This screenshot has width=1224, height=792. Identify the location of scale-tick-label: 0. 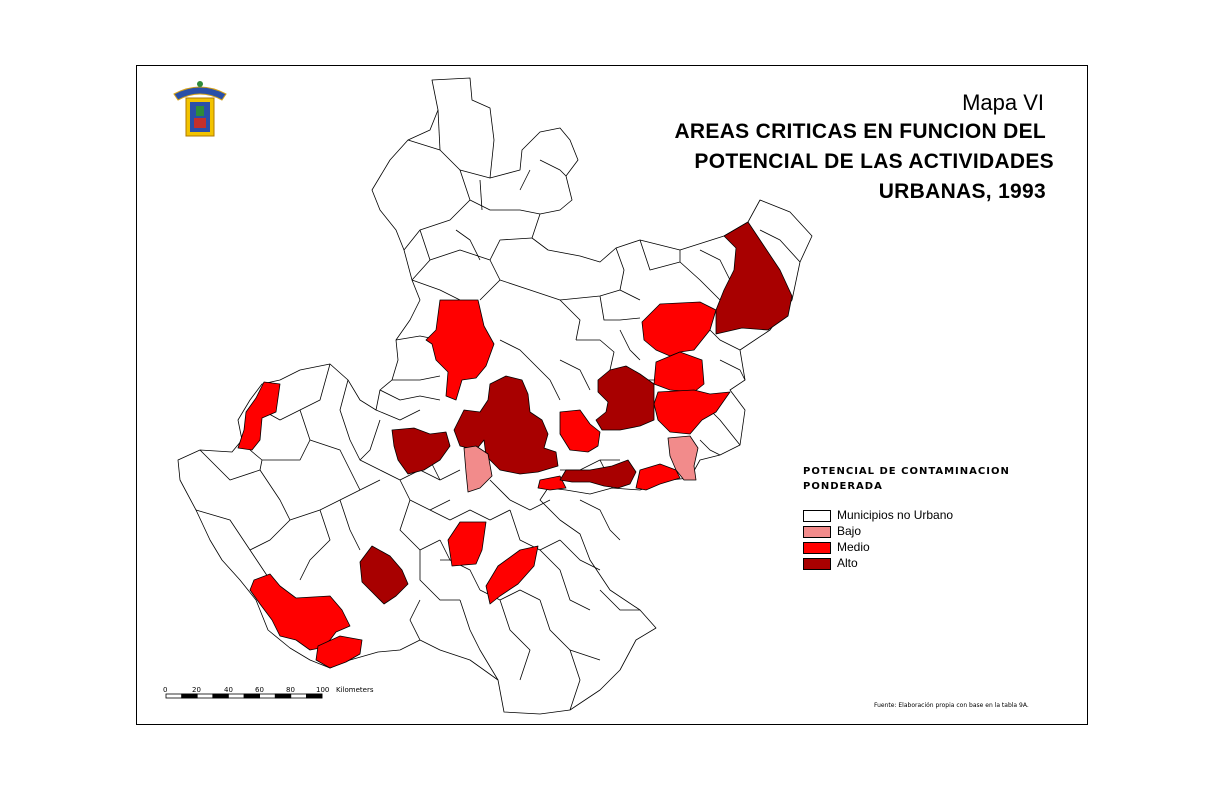
(165, 690).